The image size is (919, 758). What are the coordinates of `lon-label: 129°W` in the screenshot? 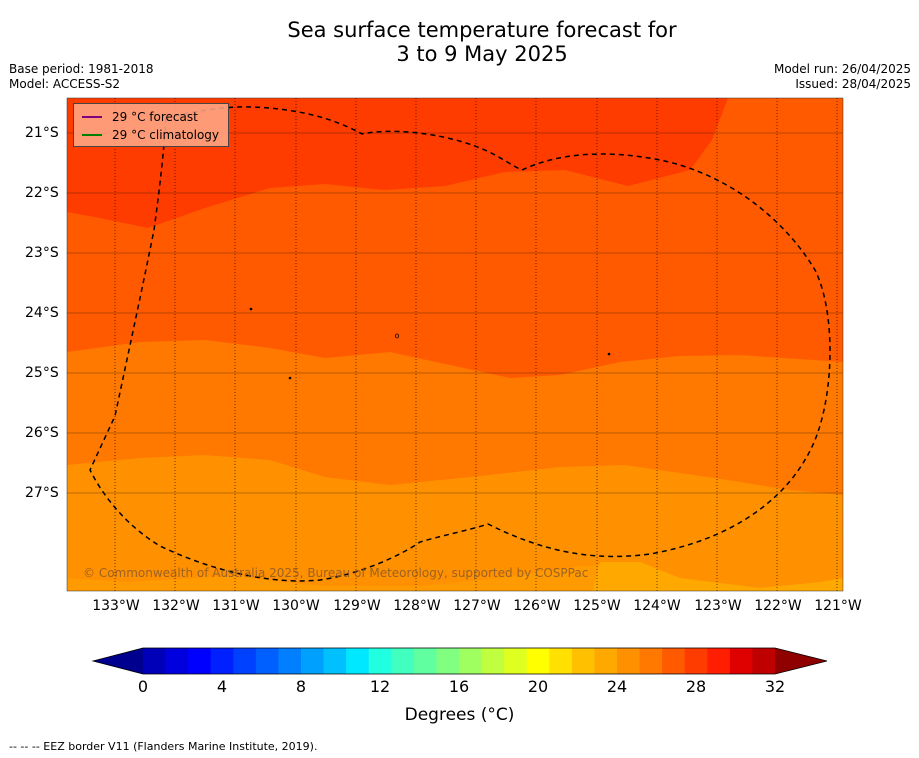 It's located at (357, 606).